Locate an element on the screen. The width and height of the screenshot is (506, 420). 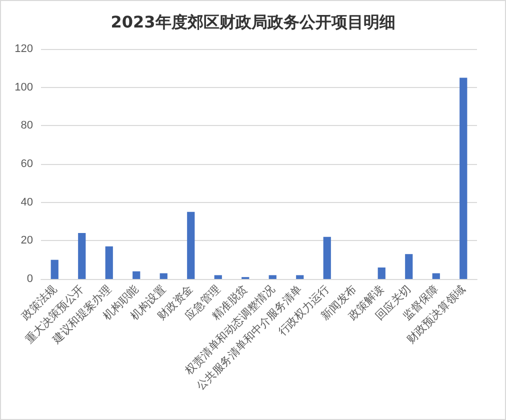
y-tick-label: 100 is located at coordinates (23, 87).